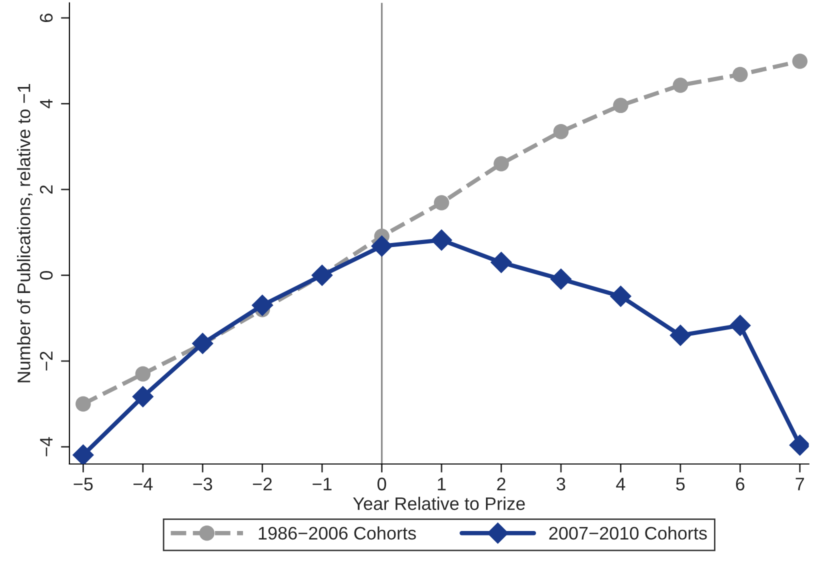 The width and height of the screenshot is (817, 580). Describe the element at coordinates (24, 233) in the screenshot. I see `y-axis-title: Number of Publications, relative to −1` at that location.